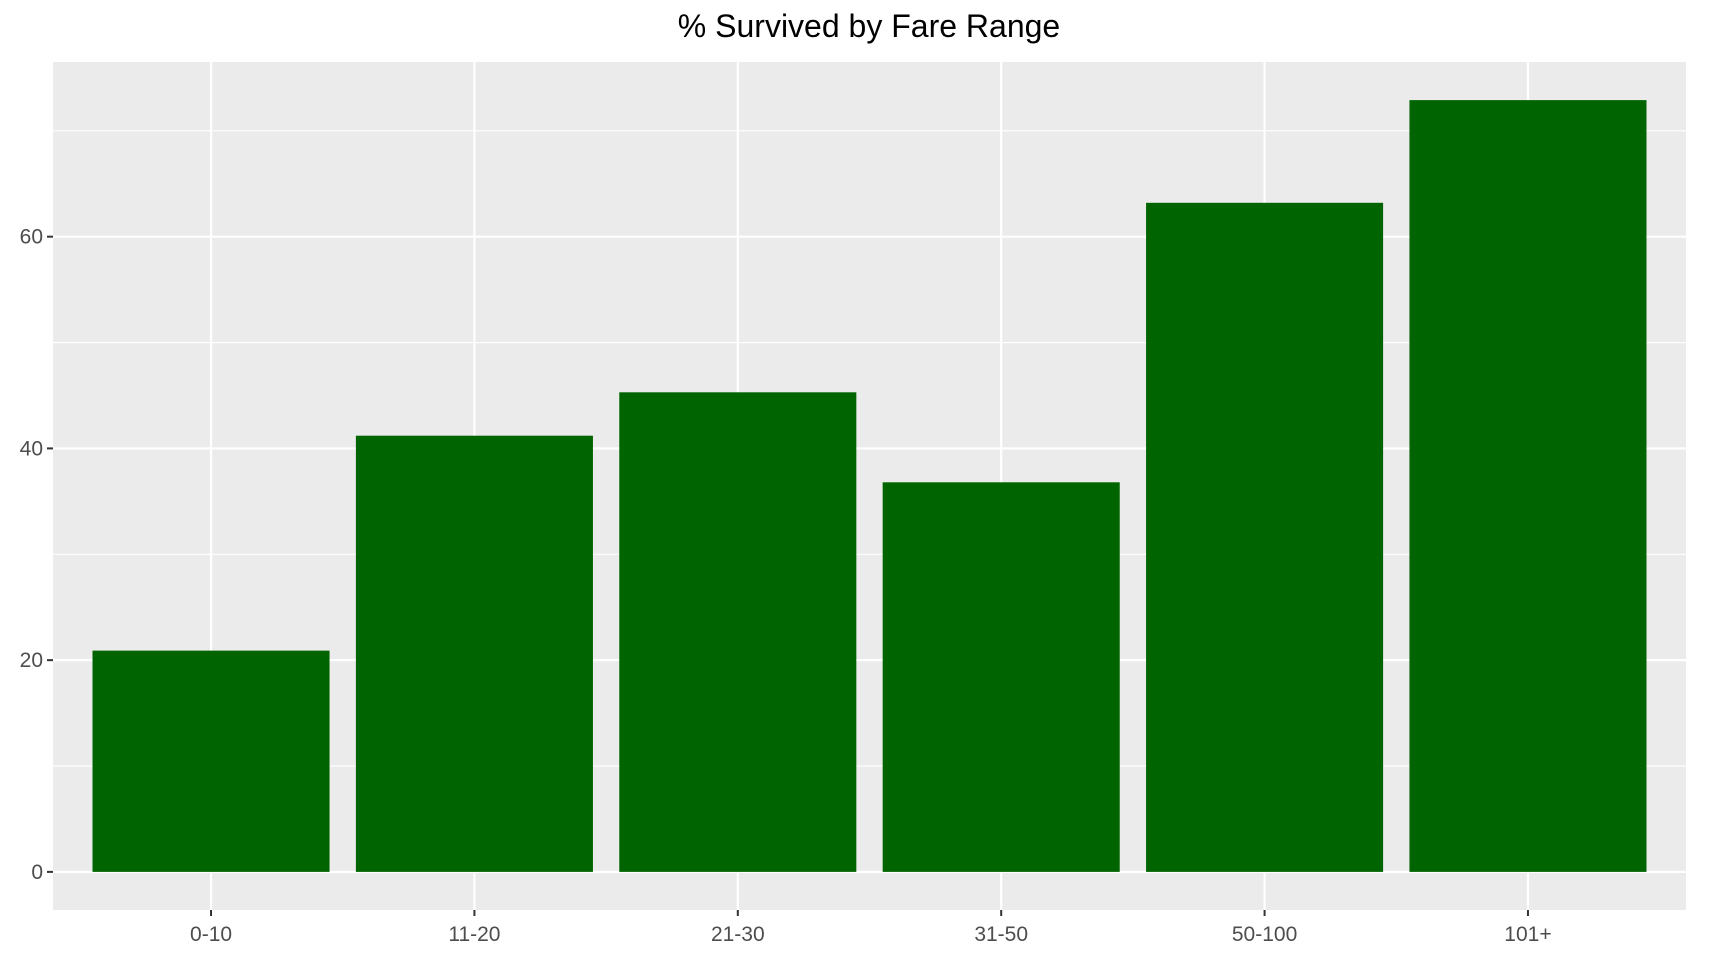 This screenshot has width=1728, height=960. I want to click on x-tick-label: 0-10, so click(211, 934).